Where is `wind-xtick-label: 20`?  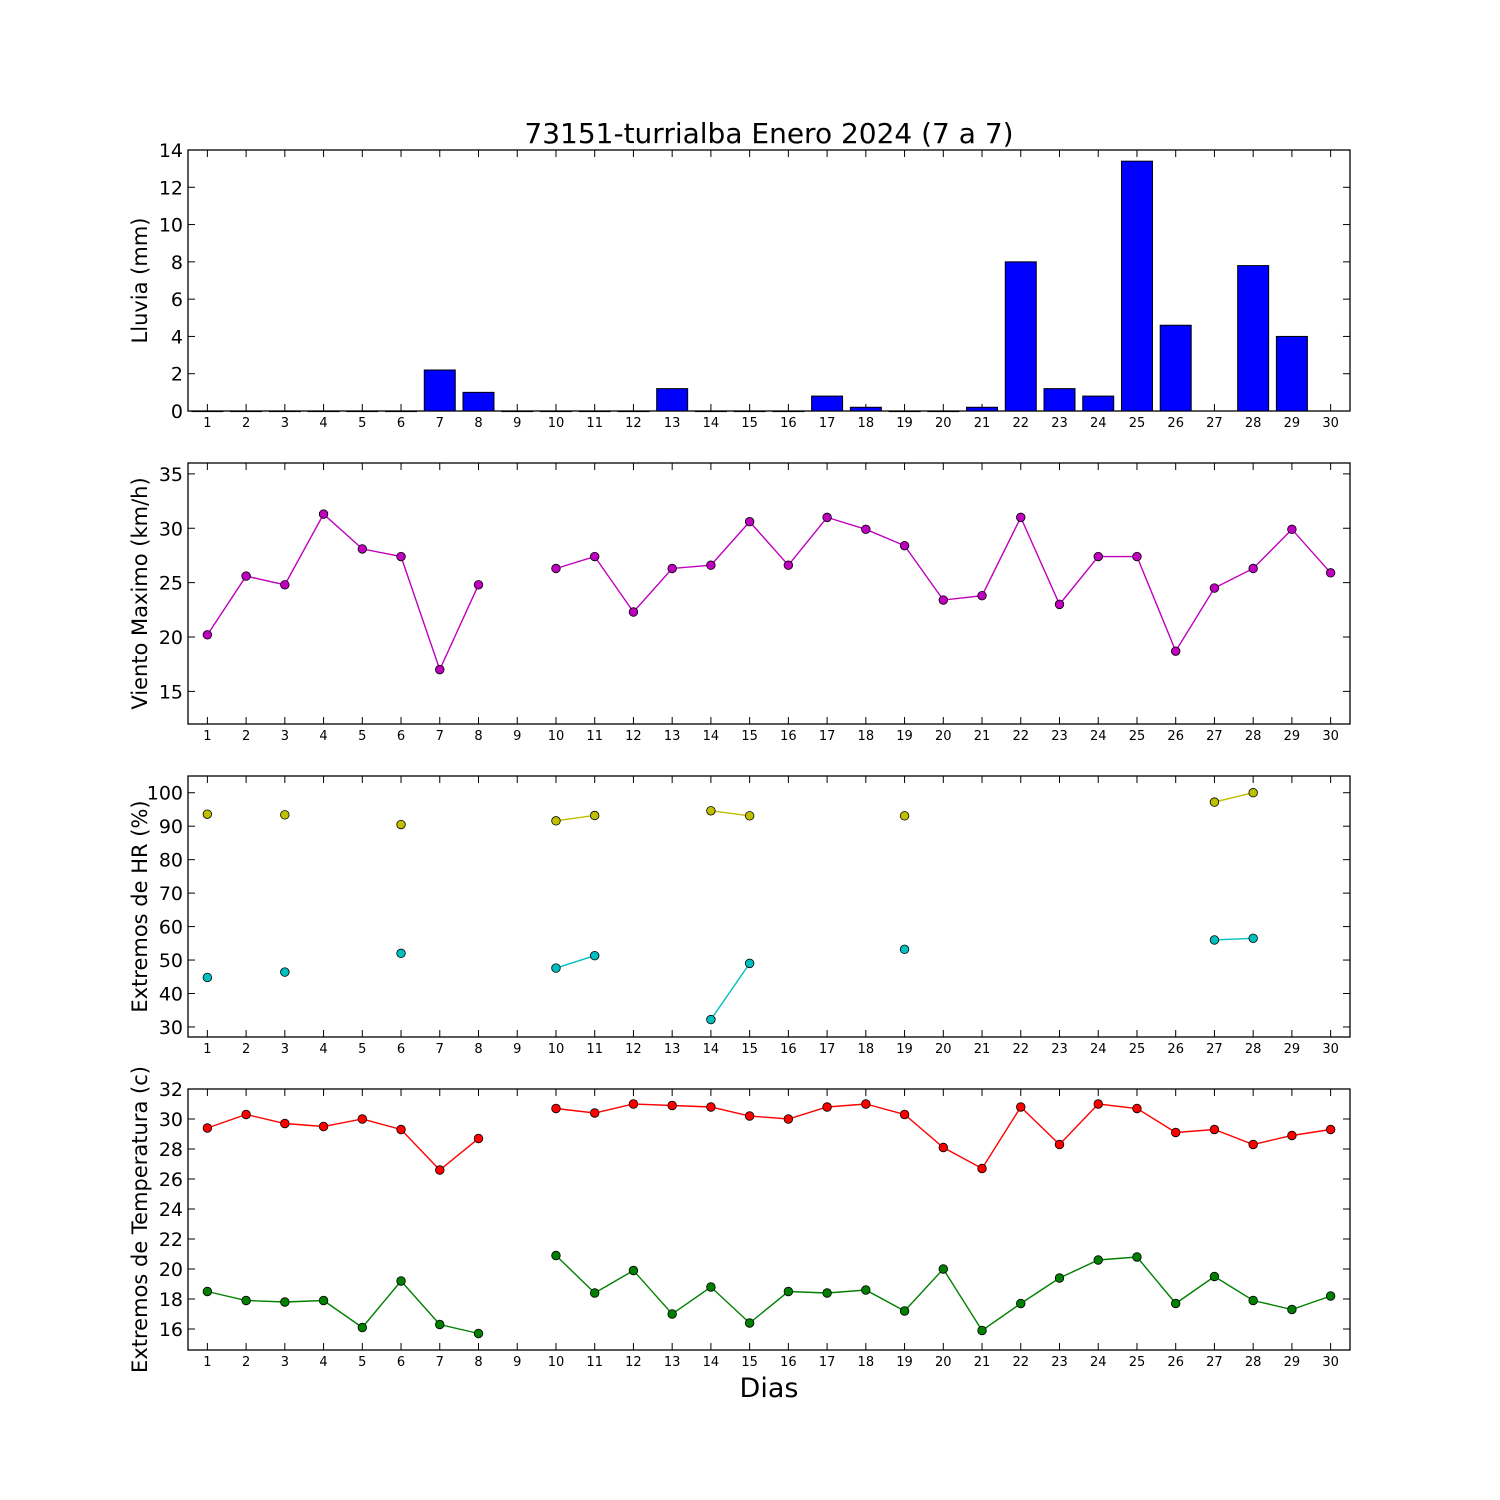 wind-xtick-label: 20 is located at coordinates (943, 736).